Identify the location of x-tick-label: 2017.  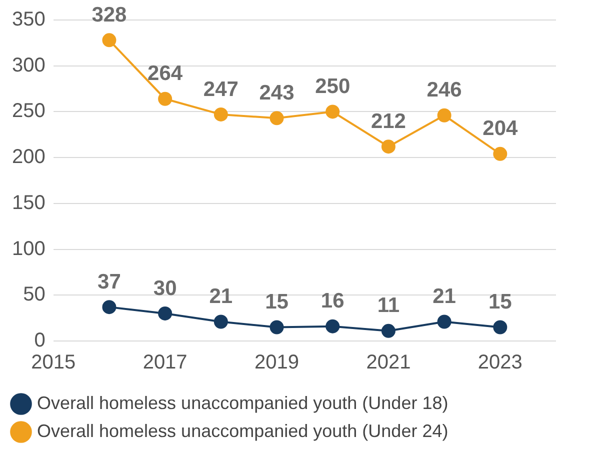
(165, 363).